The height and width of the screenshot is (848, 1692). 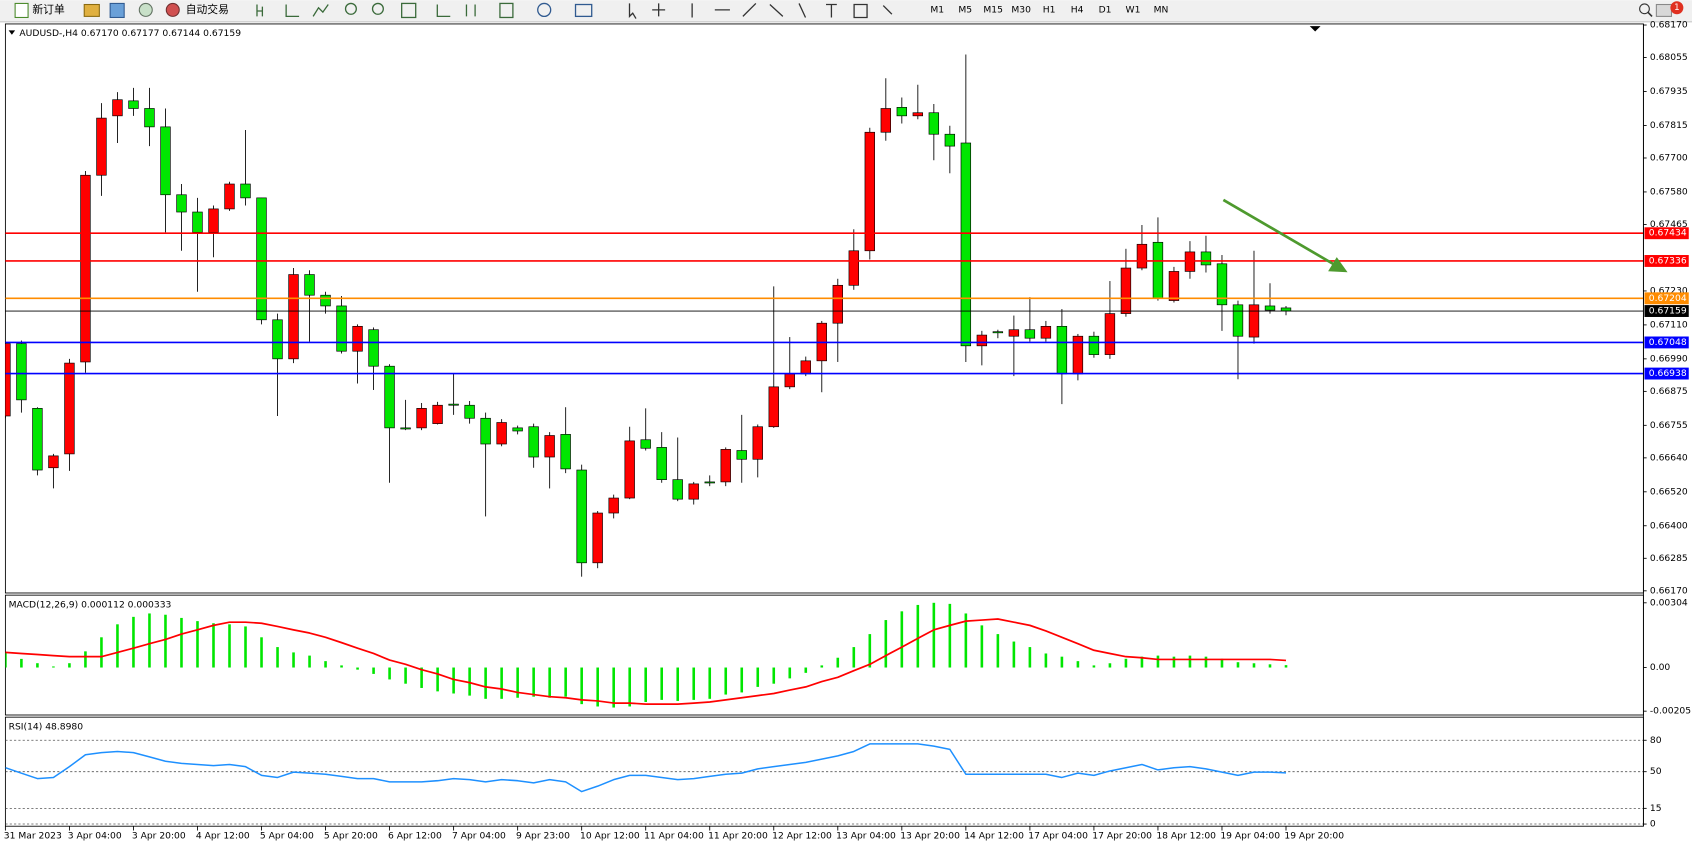 I want to click on toolbar-bg, so click(x=846, y=11).